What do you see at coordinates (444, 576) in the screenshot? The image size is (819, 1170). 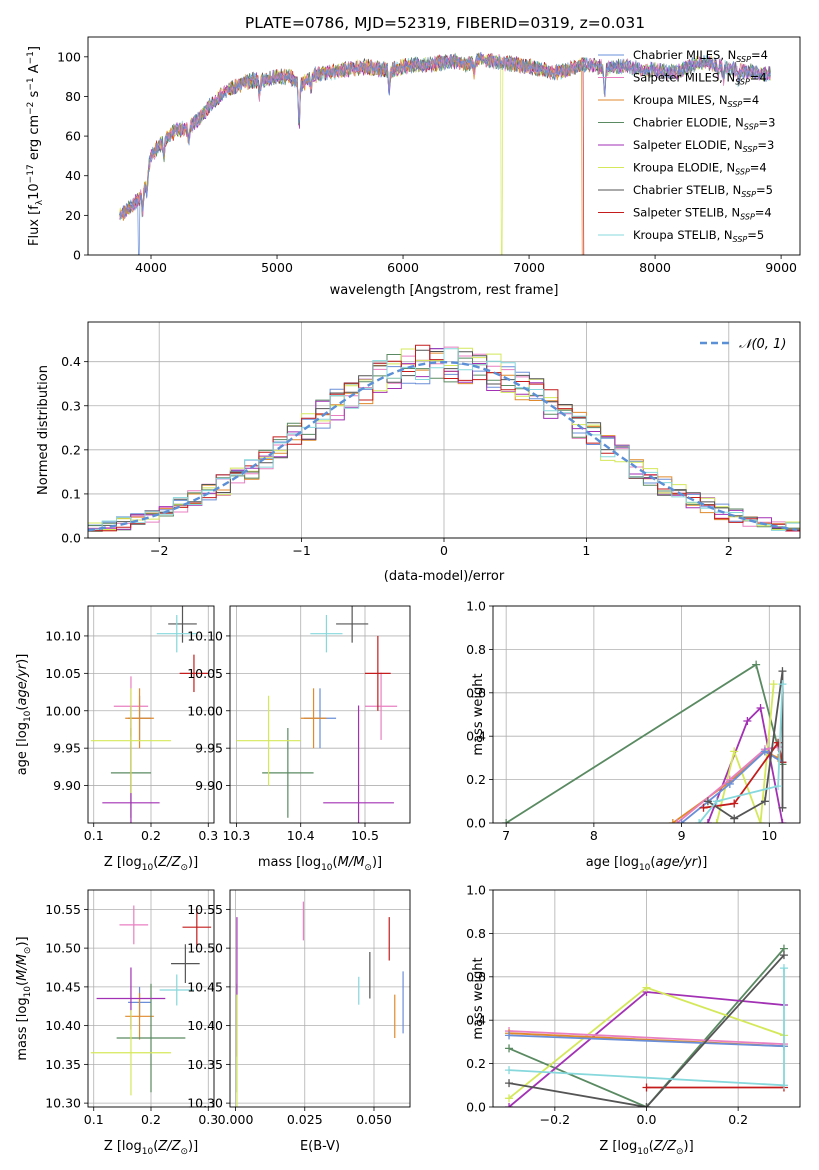 I see `residuals-xlabel: (data-model)/error` at bounding box center [444, 576].